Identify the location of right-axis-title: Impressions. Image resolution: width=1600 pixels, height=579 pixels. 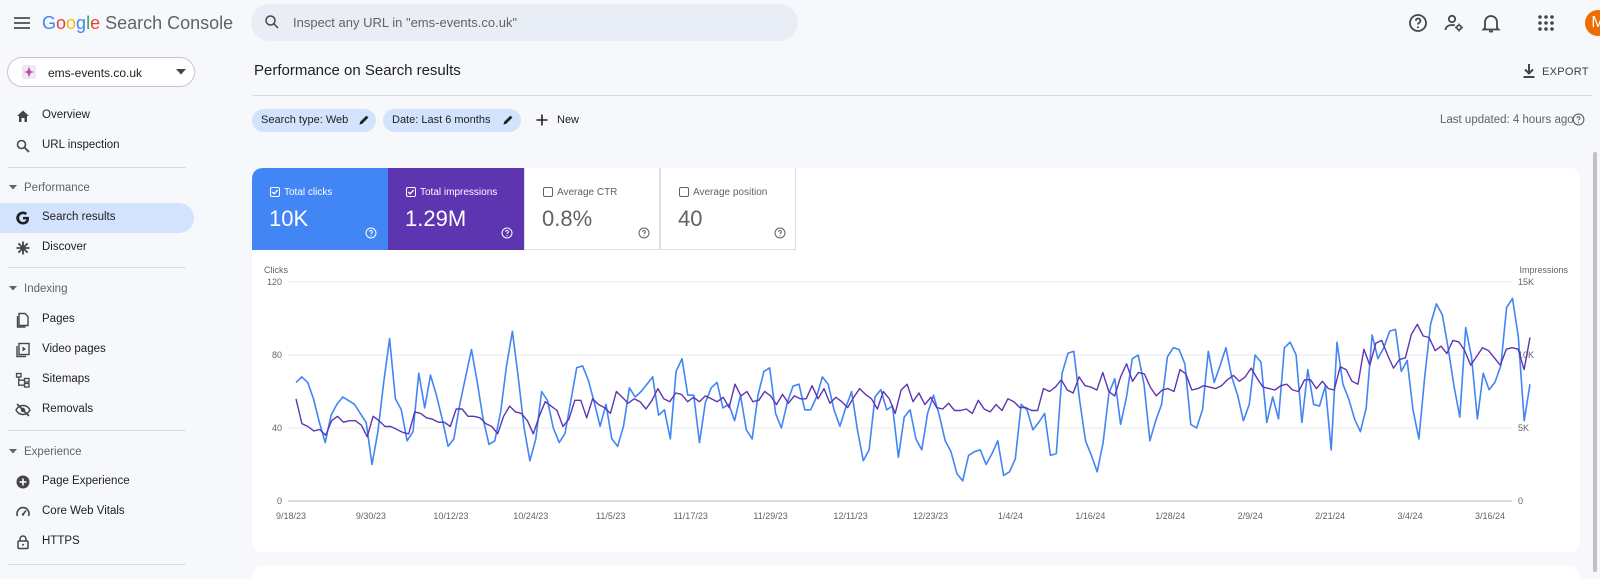
(1543, 270).